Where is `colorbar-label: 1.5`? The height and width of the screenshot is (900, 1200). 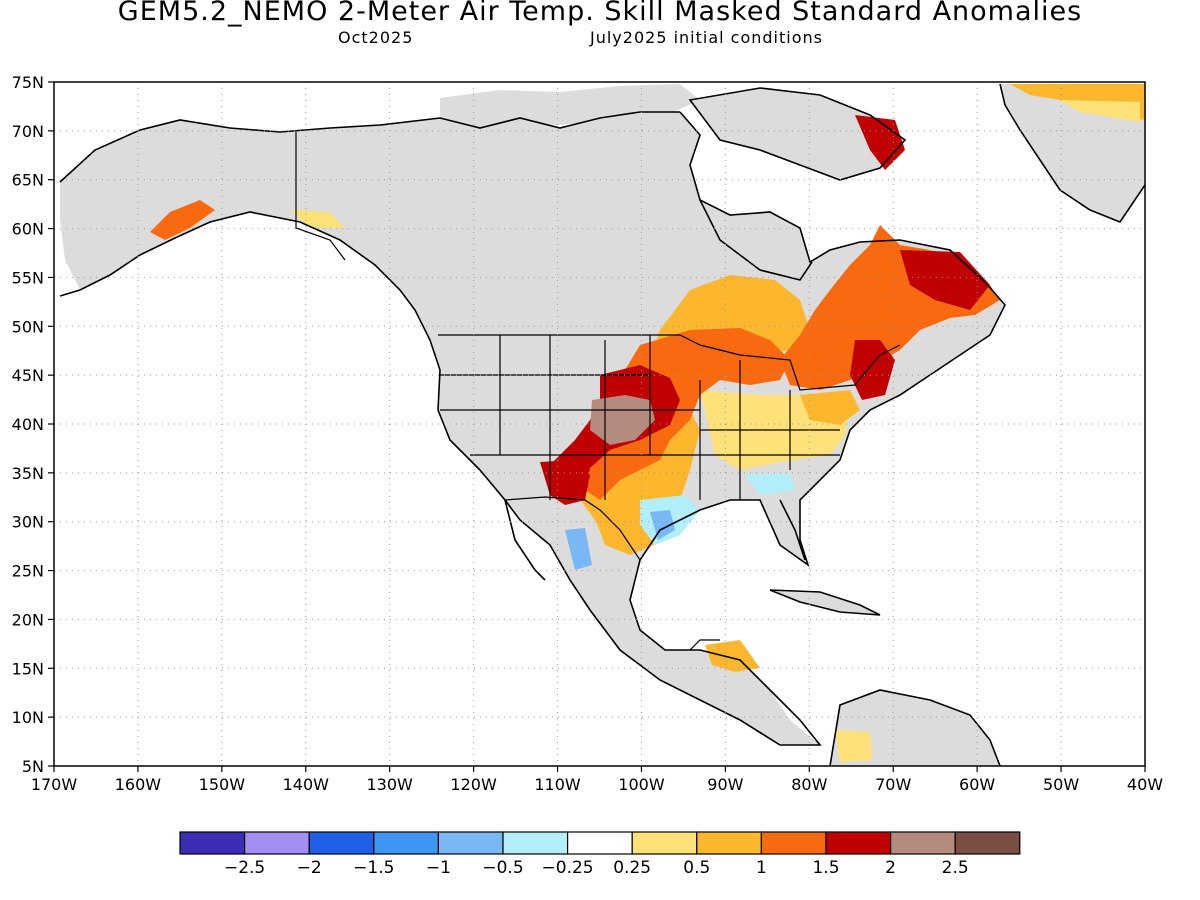 colorbar-label: 1.5 is located at coordinates (825, 868).